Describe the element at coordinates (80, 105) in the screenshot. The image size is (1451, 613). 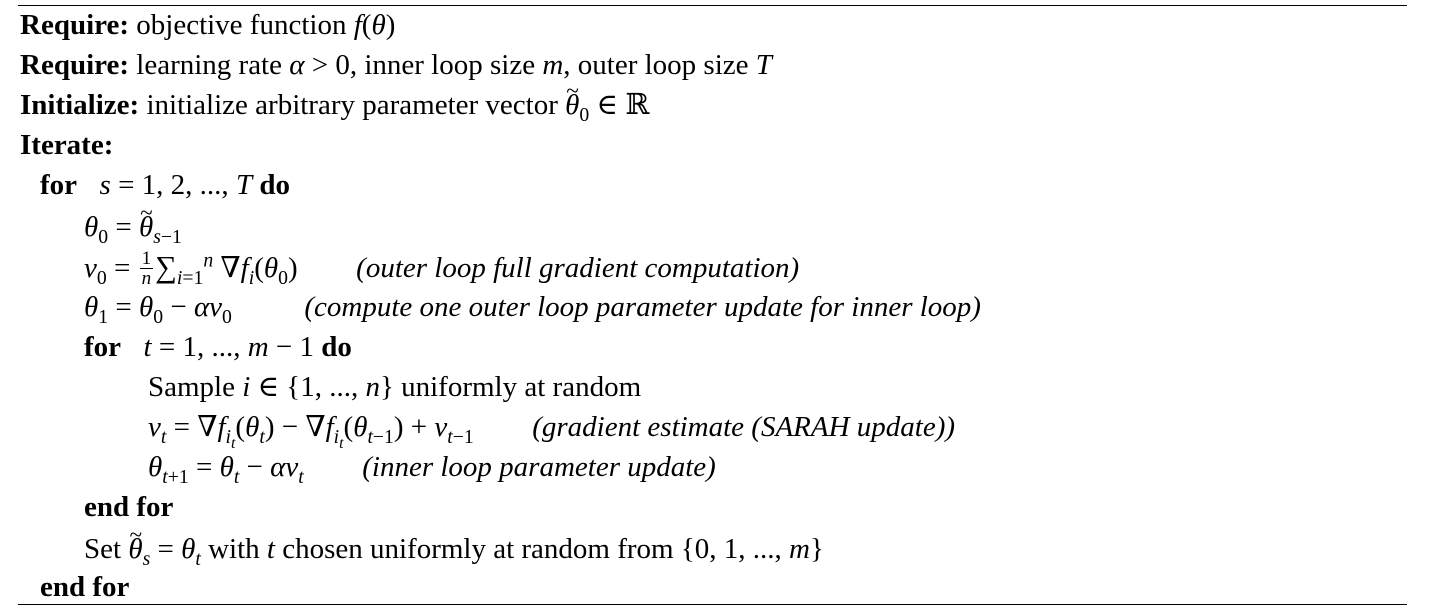
I see `initialize-keyword: Initialize:` at that location.